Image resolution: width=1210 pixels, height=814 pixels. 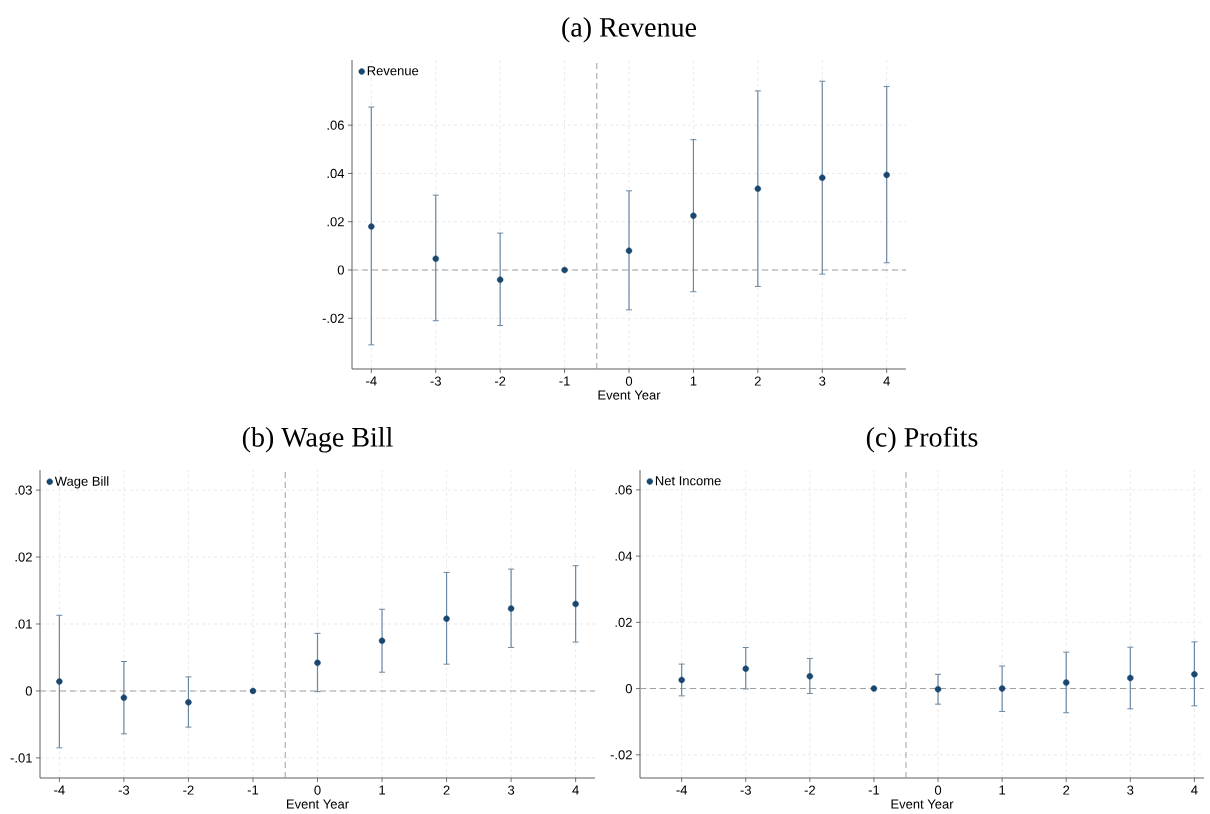 What do you see at coordinates (317, 439) in the screenshot?
I see `chart-title: (b) Wage Bill` at bounding box center [317, 439].